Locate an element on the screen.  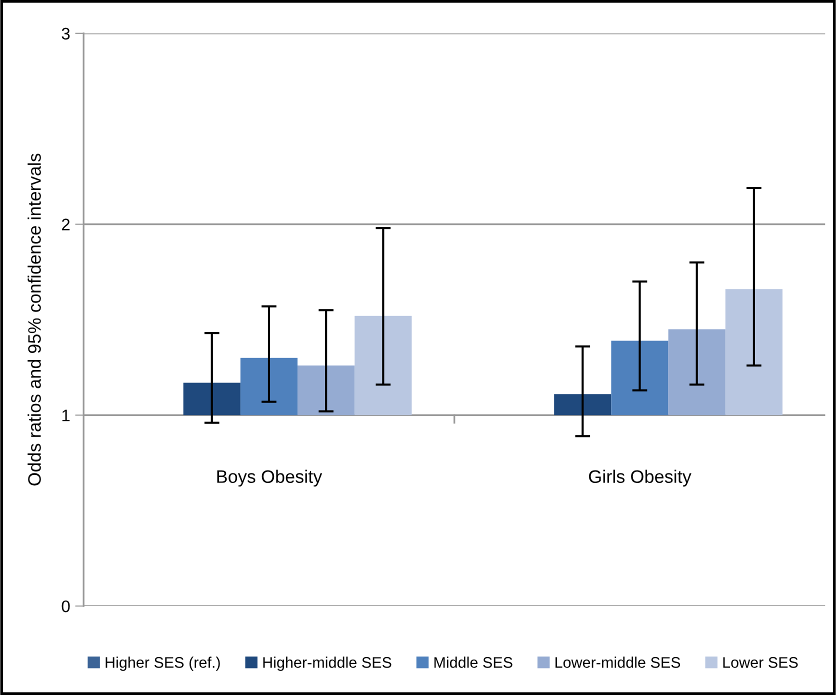
legend-label: Higher SES (ref.) is located at coordinates (163, 663).